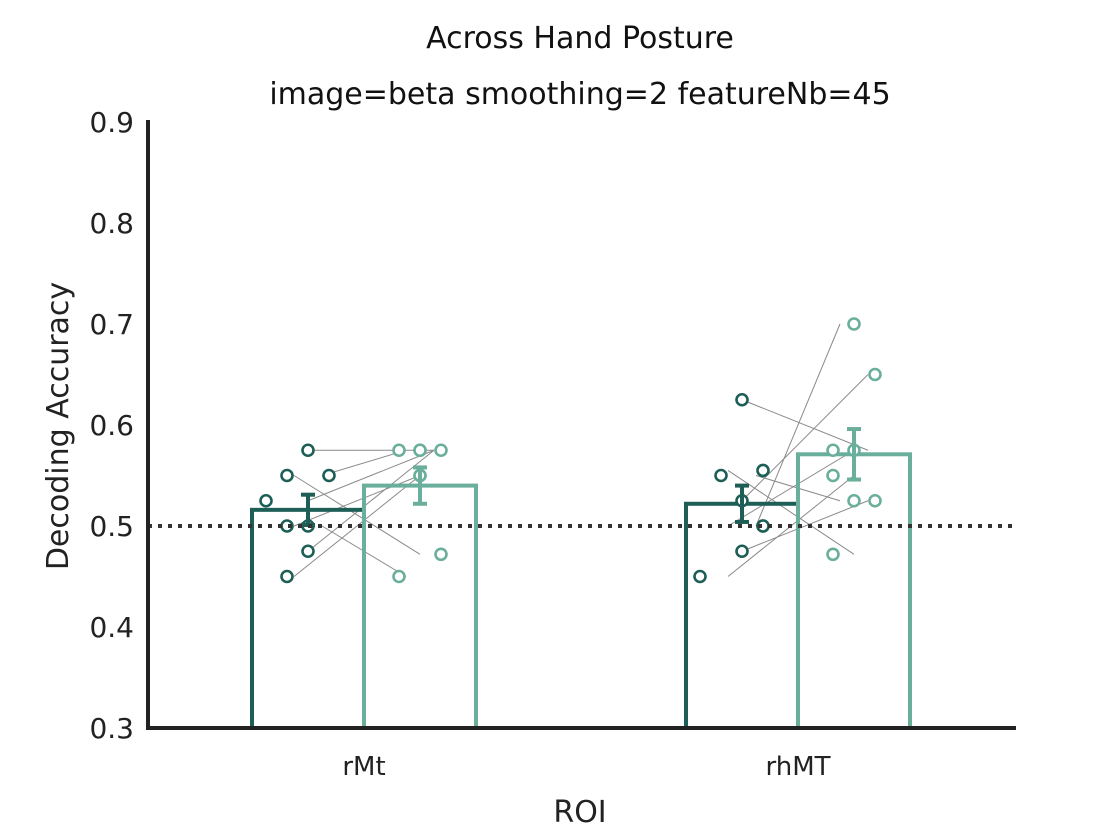 The width and height of the screenshot is (1120, 840). Describe the element at coordinates (111, 324) in the screenshot. I see `y-tick-label: 0.7` at that location.